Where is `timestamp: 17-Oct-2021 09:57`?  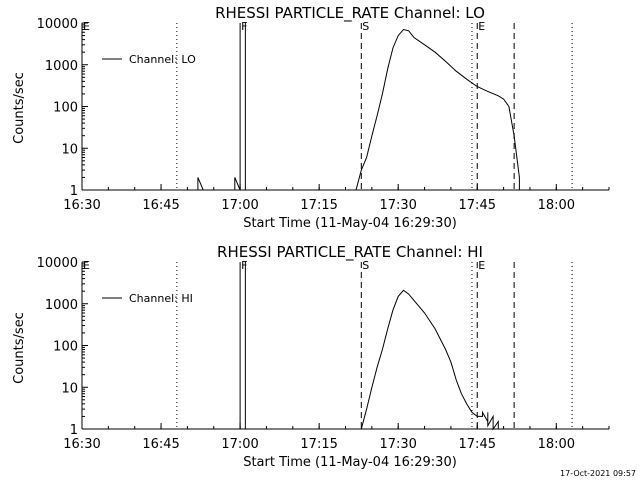 timestamp: 17-Oct-2021 09:57 is located at coordinates (598, 473).